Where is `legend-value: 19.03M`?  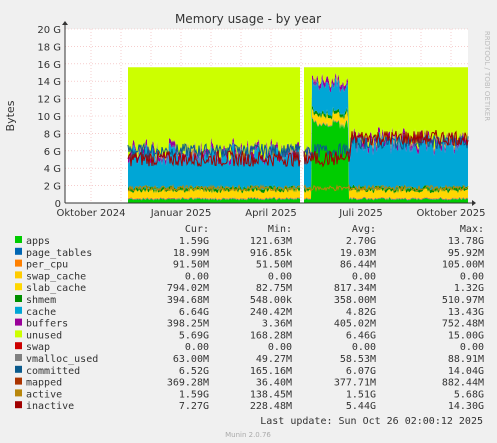 legend-value: 19.03M is located at coordinates (358, 253).